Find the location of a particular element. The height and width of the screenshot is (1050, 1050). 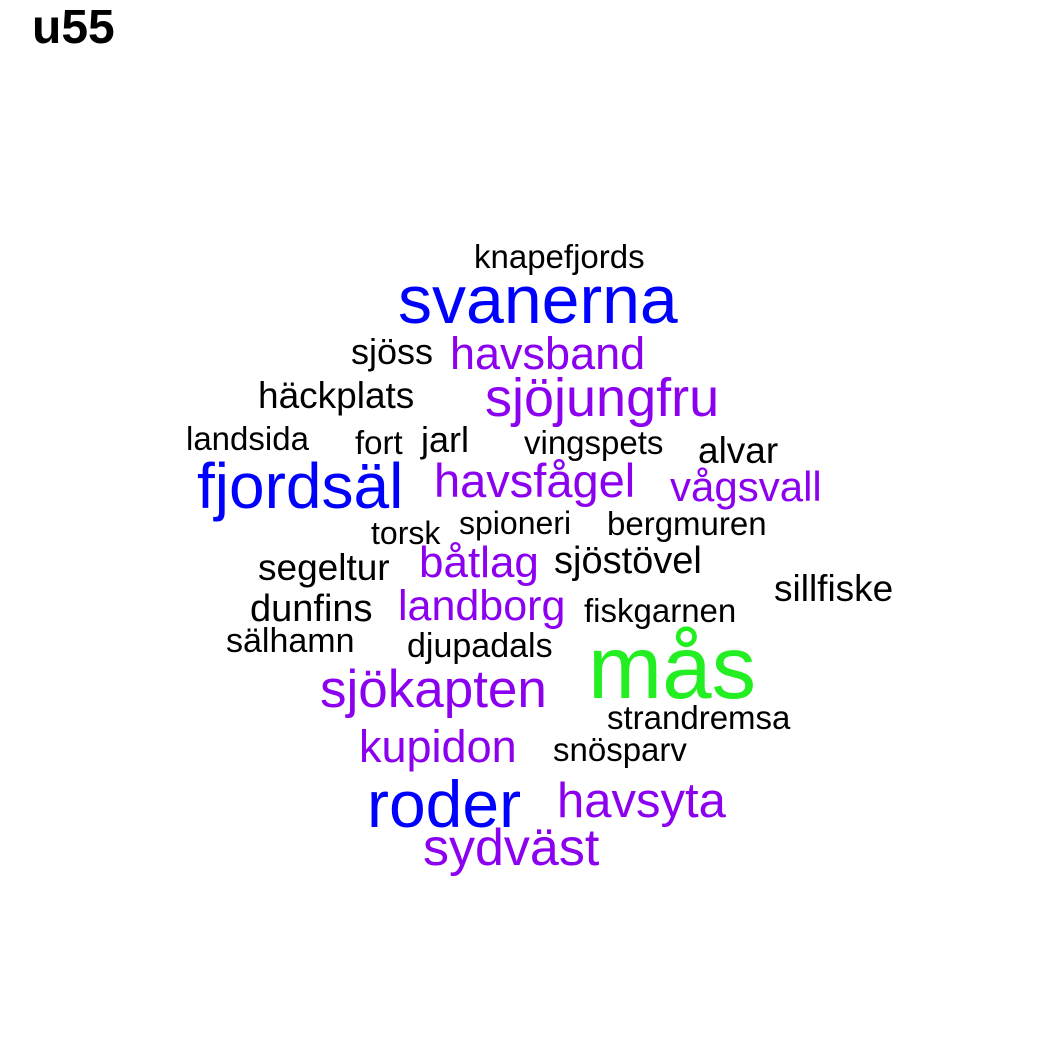

word-sjoss: sjöss is located at coordinates (392, 351).